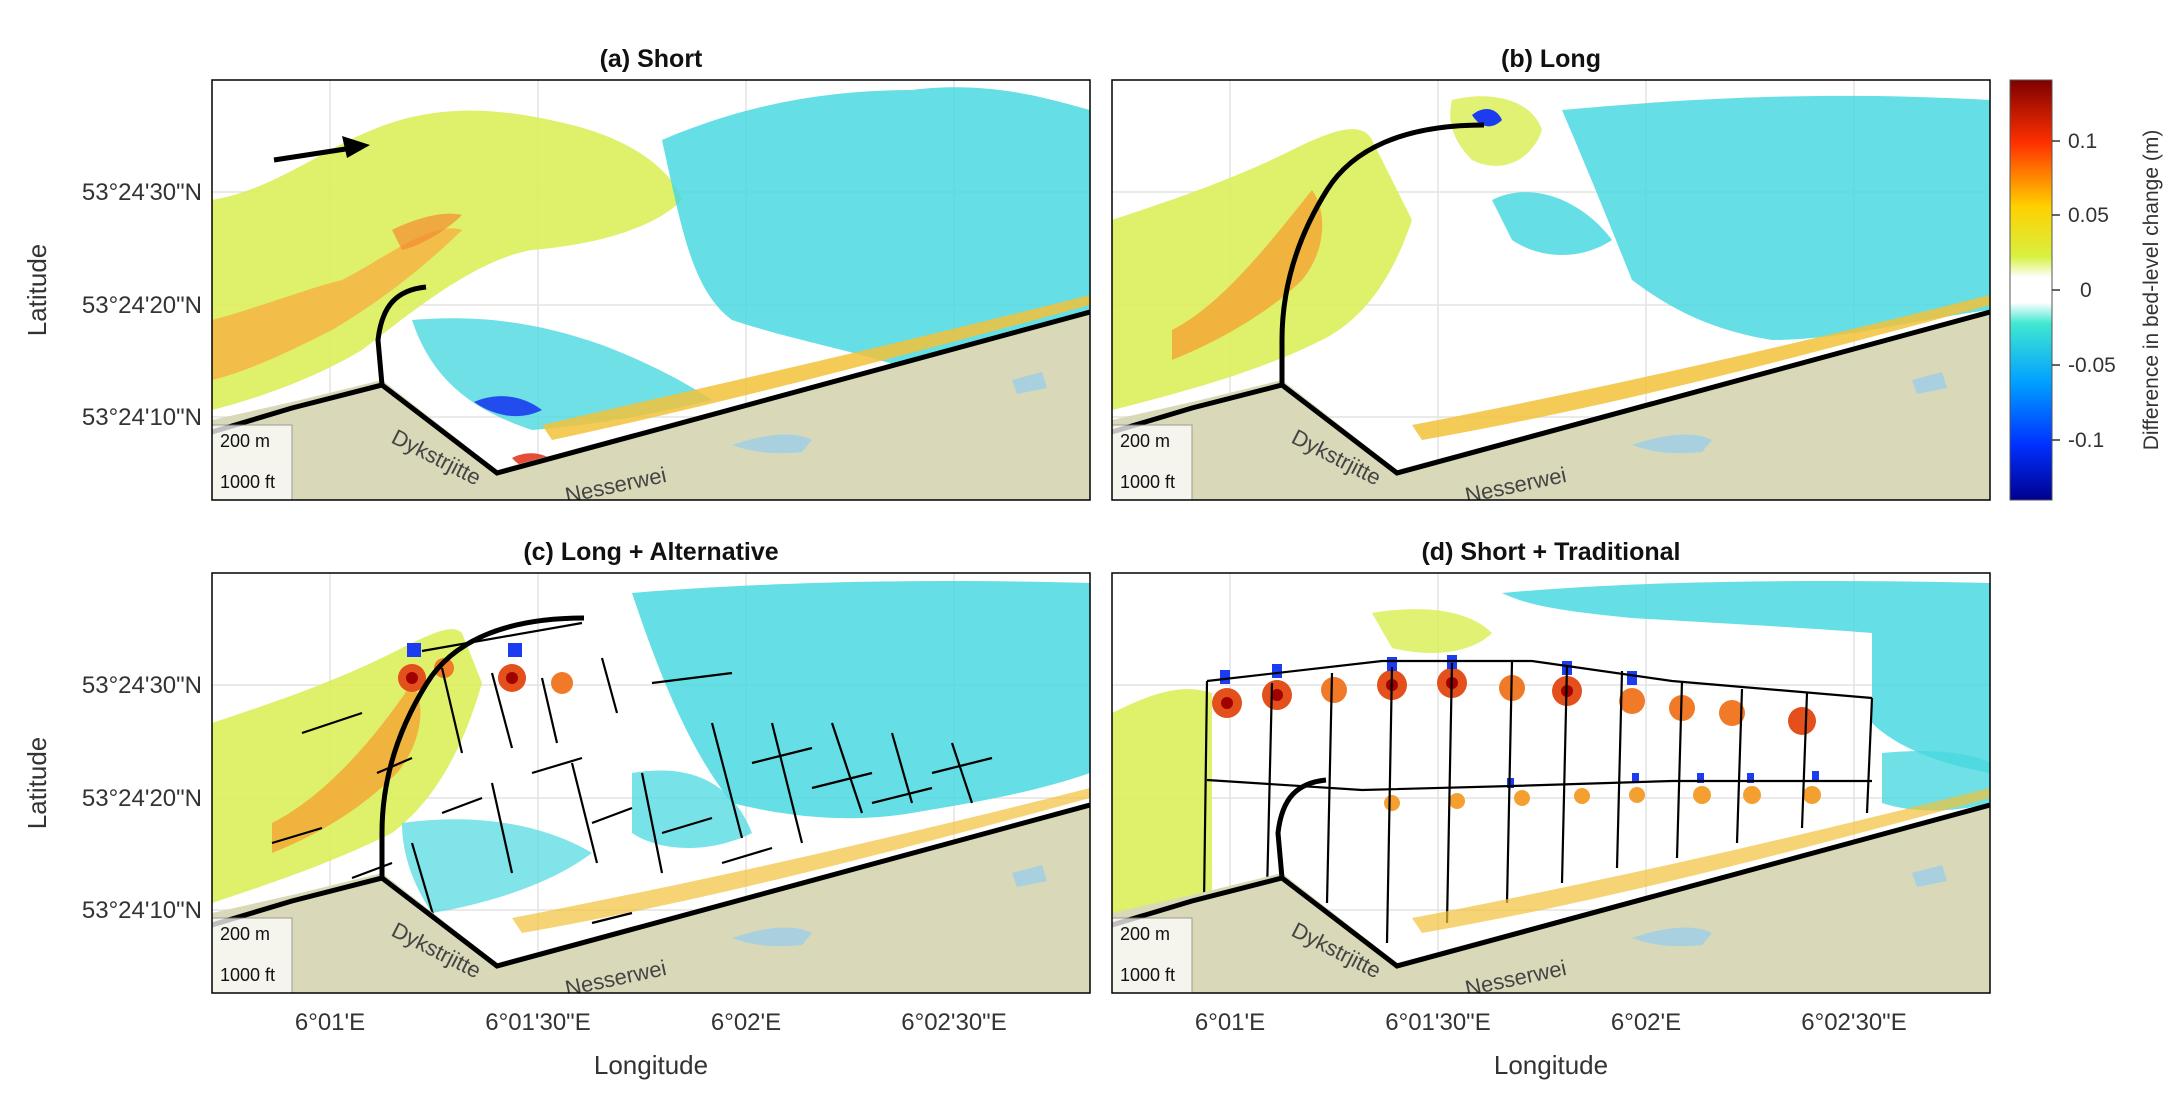  What do you see at coordinates (1551, 59) in the screenshot?
I see `panel-title: (b) Long` at bounding box center [1551, 59].